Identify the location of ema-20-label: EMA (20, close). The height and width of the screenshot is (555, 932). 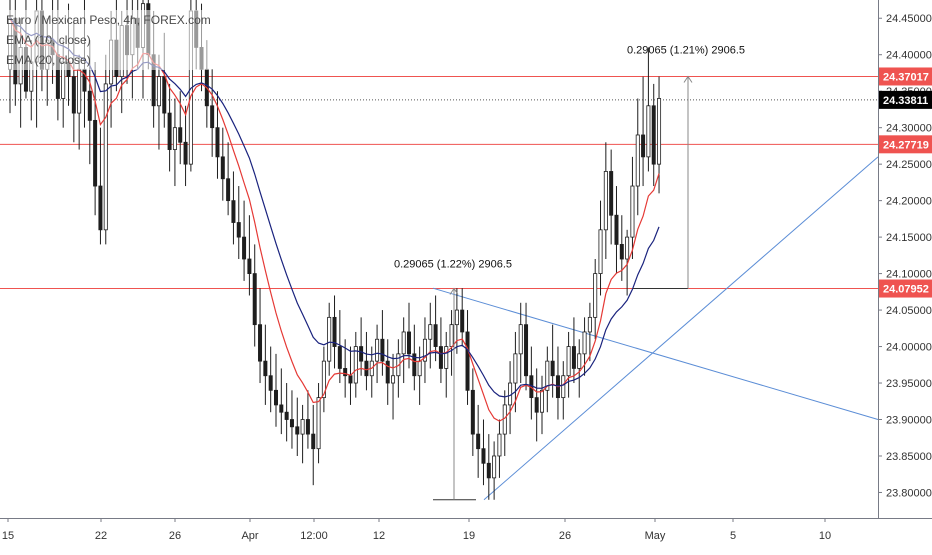
(108, 60).